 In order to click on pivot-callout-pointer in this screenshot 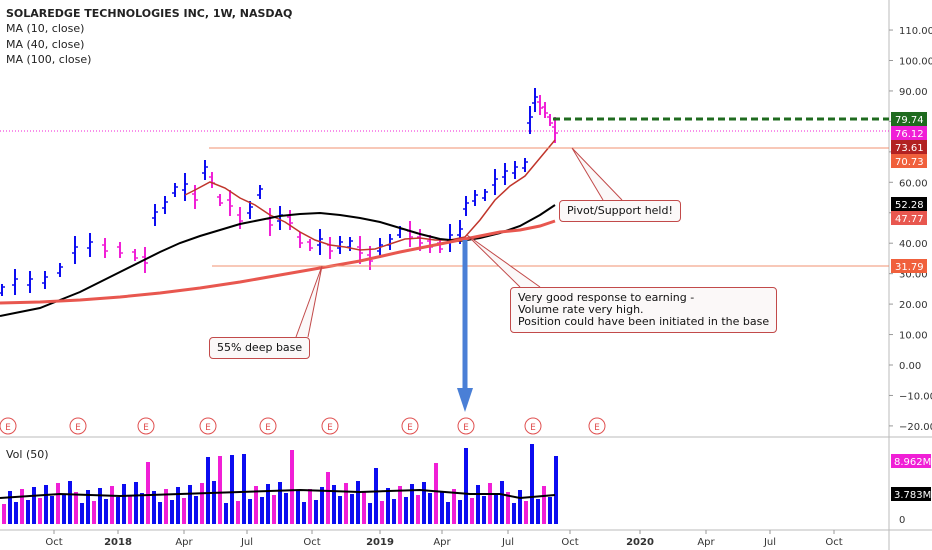, I will do `click(597, 174)`.